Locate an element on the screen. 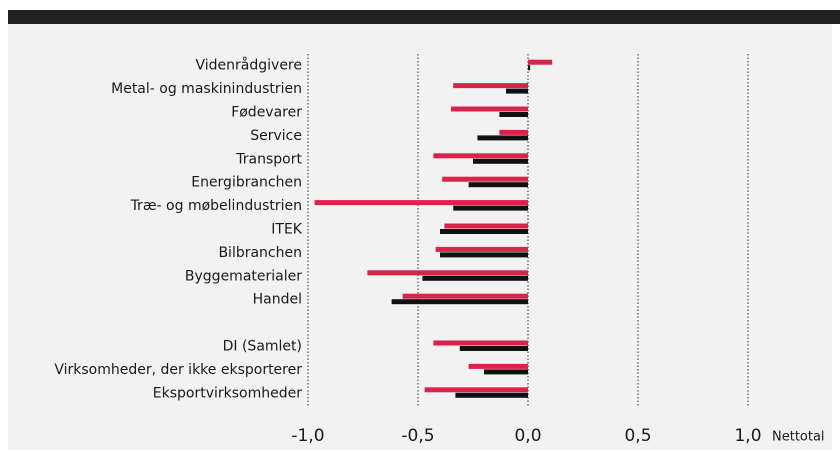 The width and height of the screenshot is (840, 459). y-tick-label: Eksportvirksomheder is located at coordinates (227, 393).